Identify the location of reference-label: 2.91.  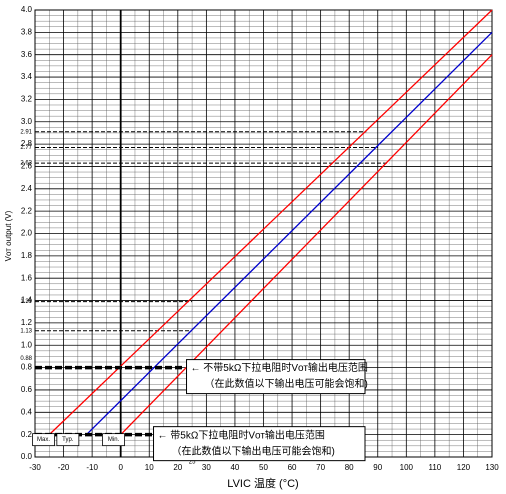
(26, 132).